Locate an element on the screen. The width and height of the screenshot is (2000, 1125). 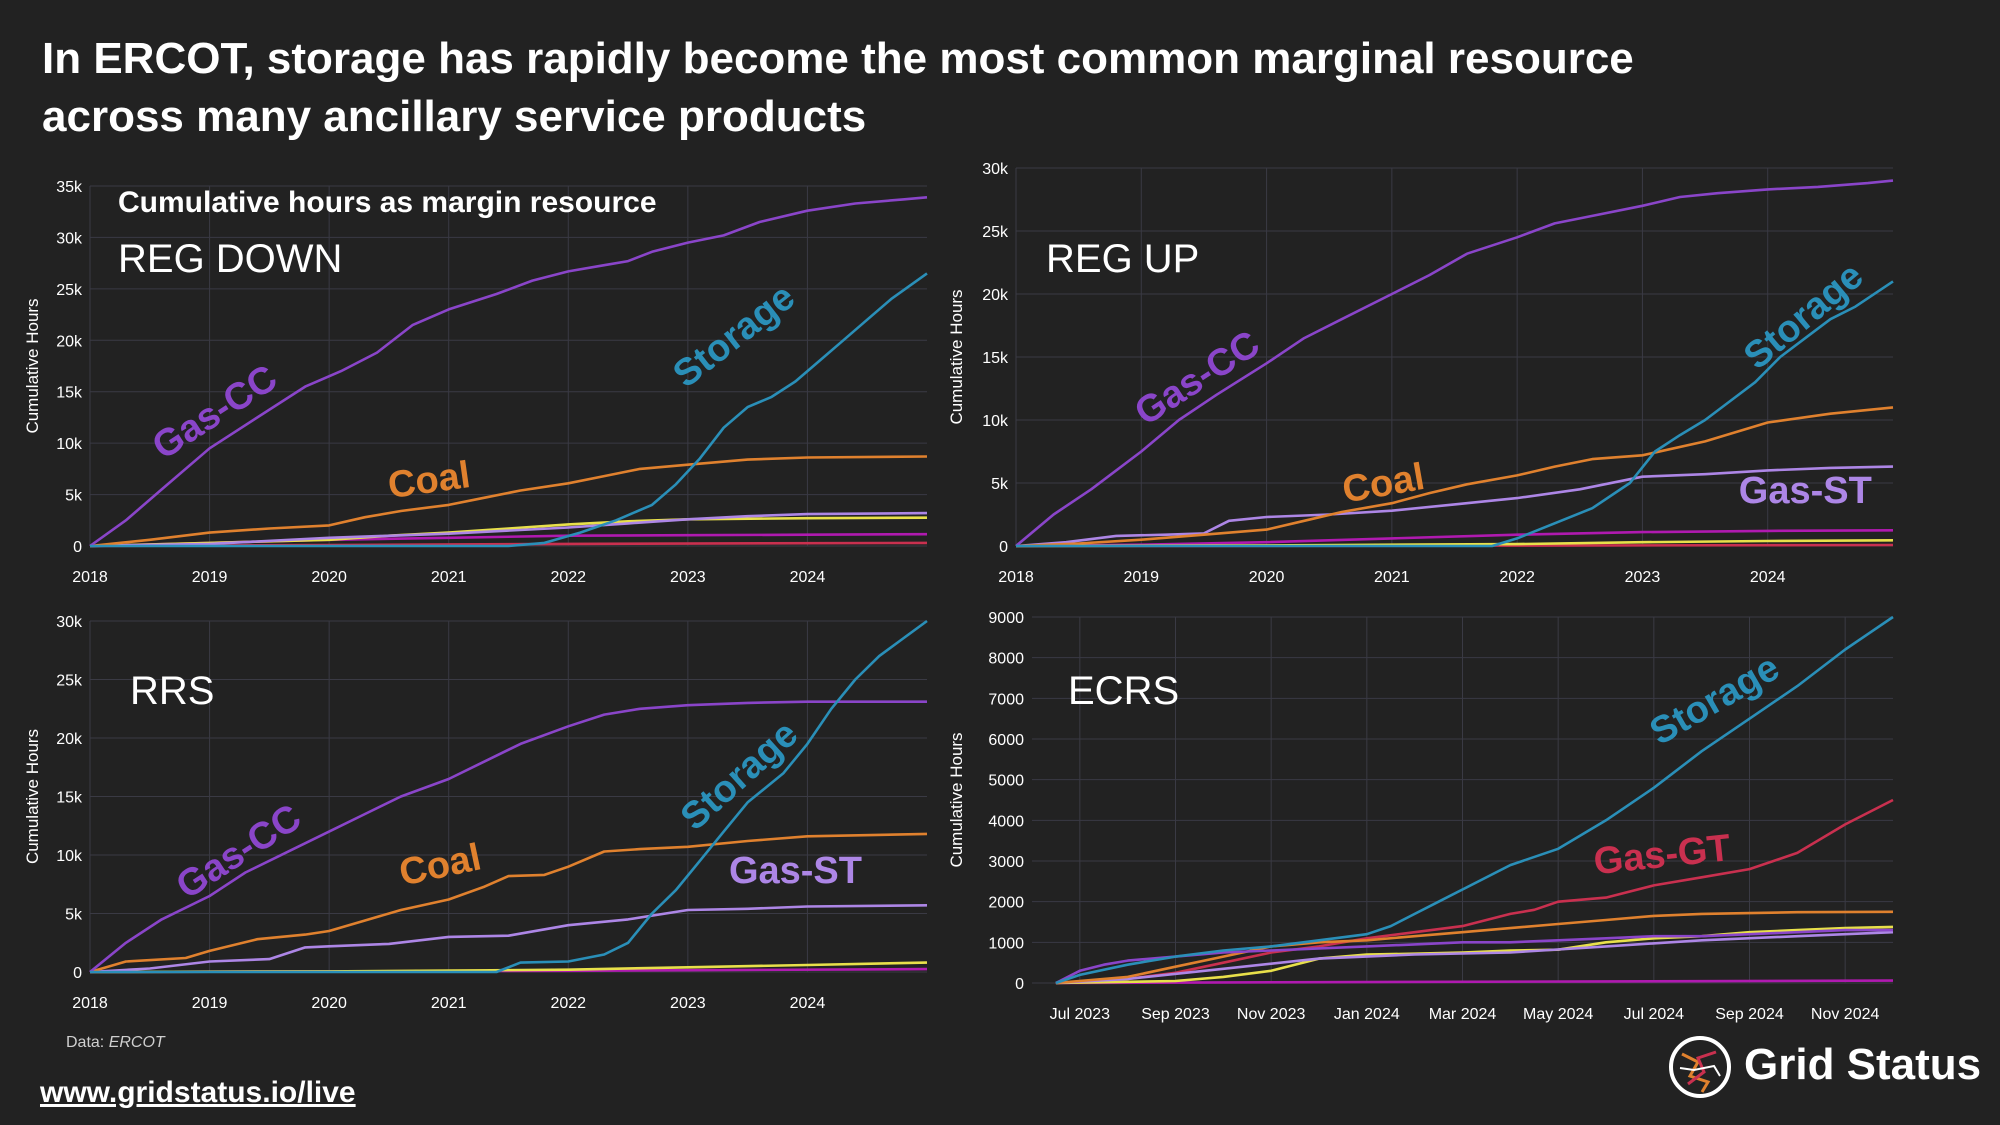
ecrs-ytick-label: 7000 is located at coordinates (1006, 699).